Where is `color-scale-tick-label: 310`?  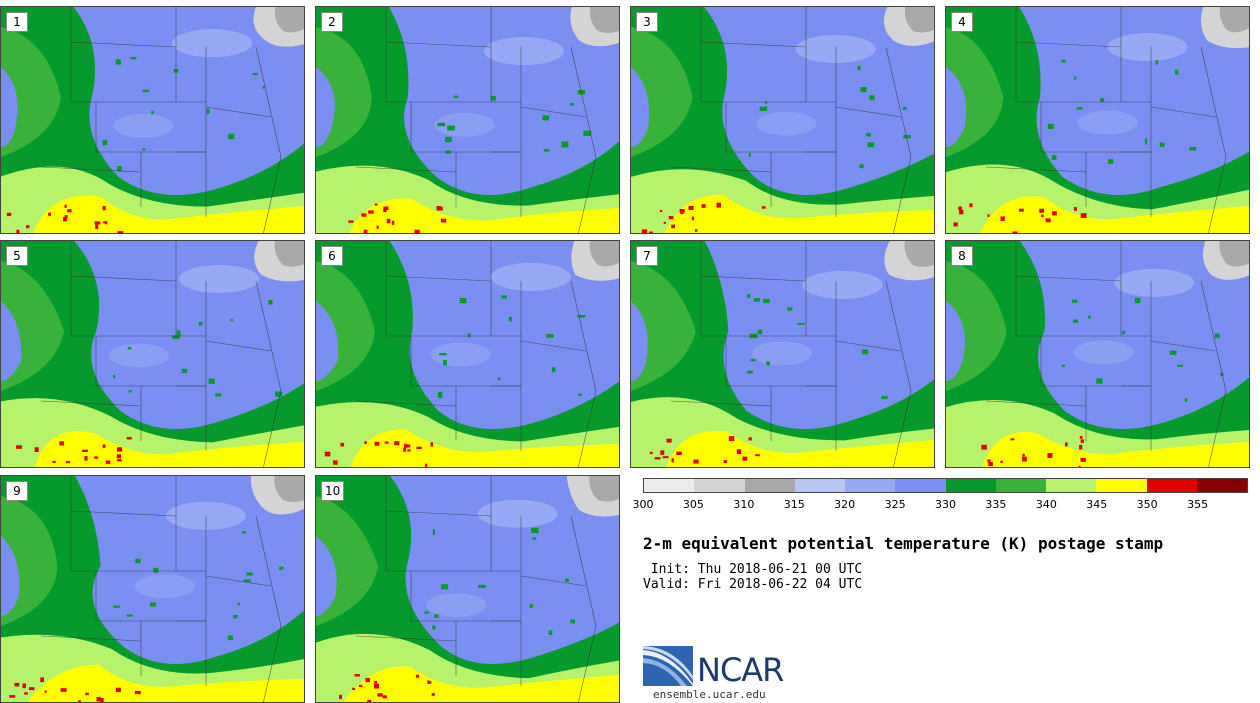
color-scale-tick-label: 310 is located at coordinates (744, 504).